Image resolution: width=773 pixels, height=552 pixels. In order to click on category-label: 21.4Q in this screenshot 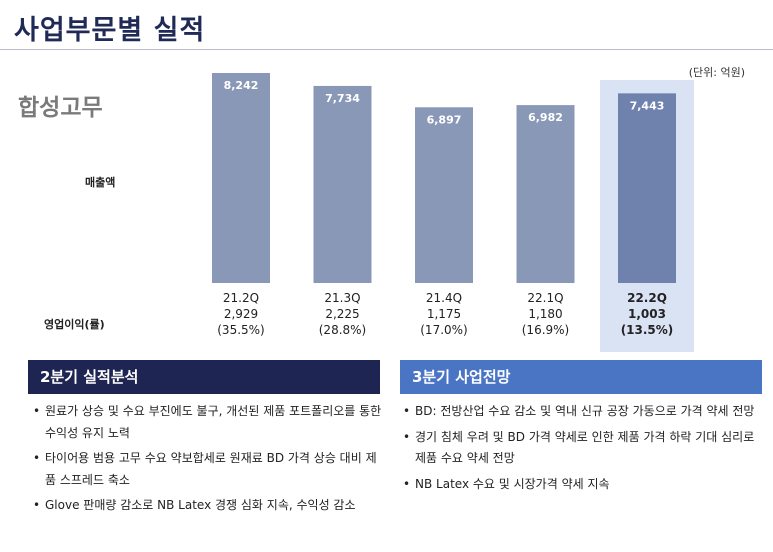, I will do `click(444, 298)`.